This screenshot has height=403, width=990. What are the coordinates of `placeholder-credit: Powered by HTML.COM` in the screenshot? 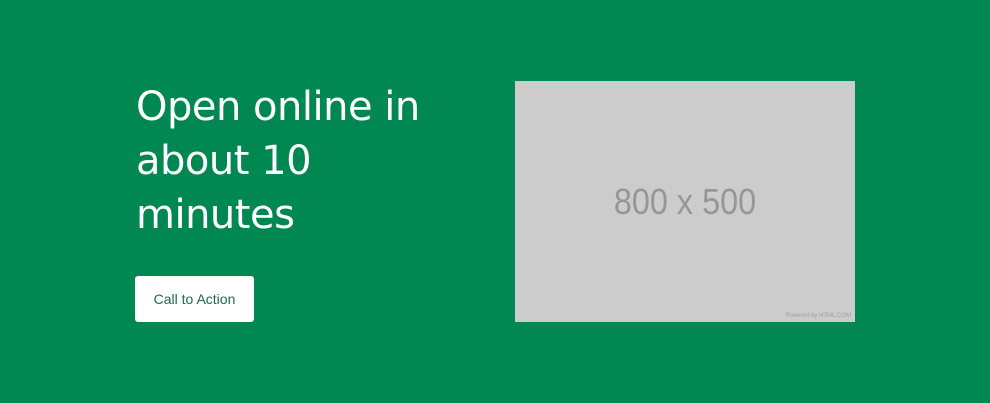 It's located at (818, 316).